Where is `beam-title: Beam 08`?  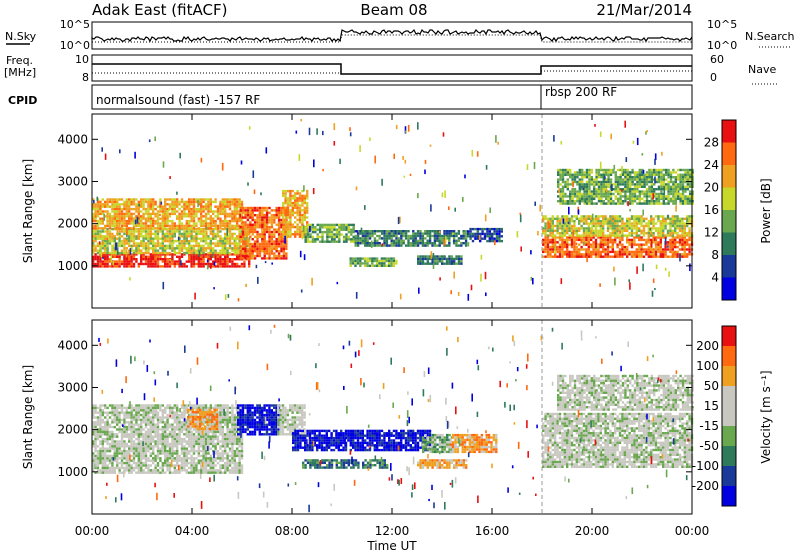
beam-title: Beam 08 is located at coordinates (393, 10).